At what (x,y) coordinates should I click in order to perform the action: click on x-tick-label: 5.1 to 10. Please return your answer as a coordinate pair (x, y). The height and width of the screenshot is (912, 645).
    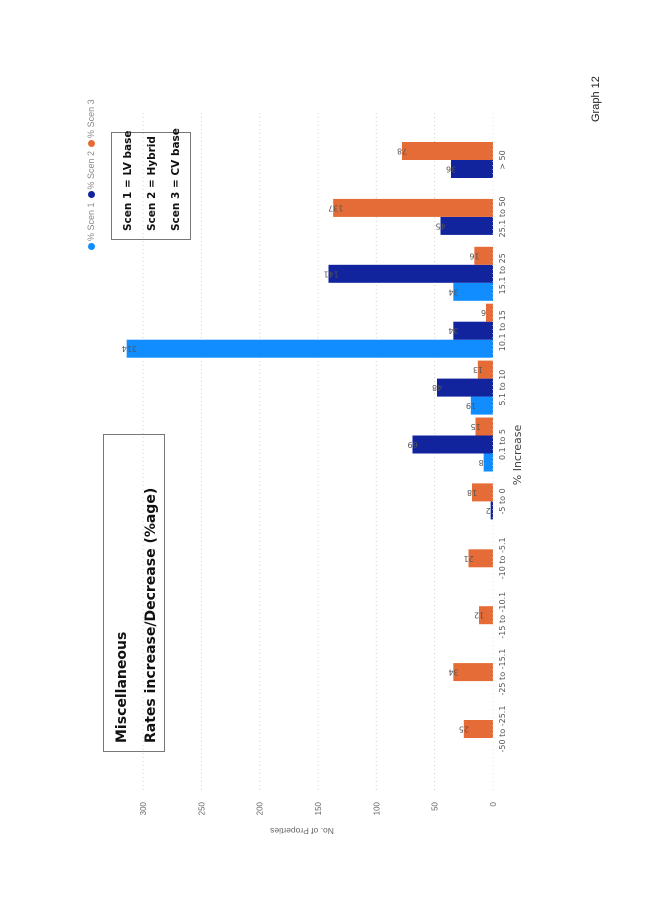
    Looking at the image, I should click on (502, 388).